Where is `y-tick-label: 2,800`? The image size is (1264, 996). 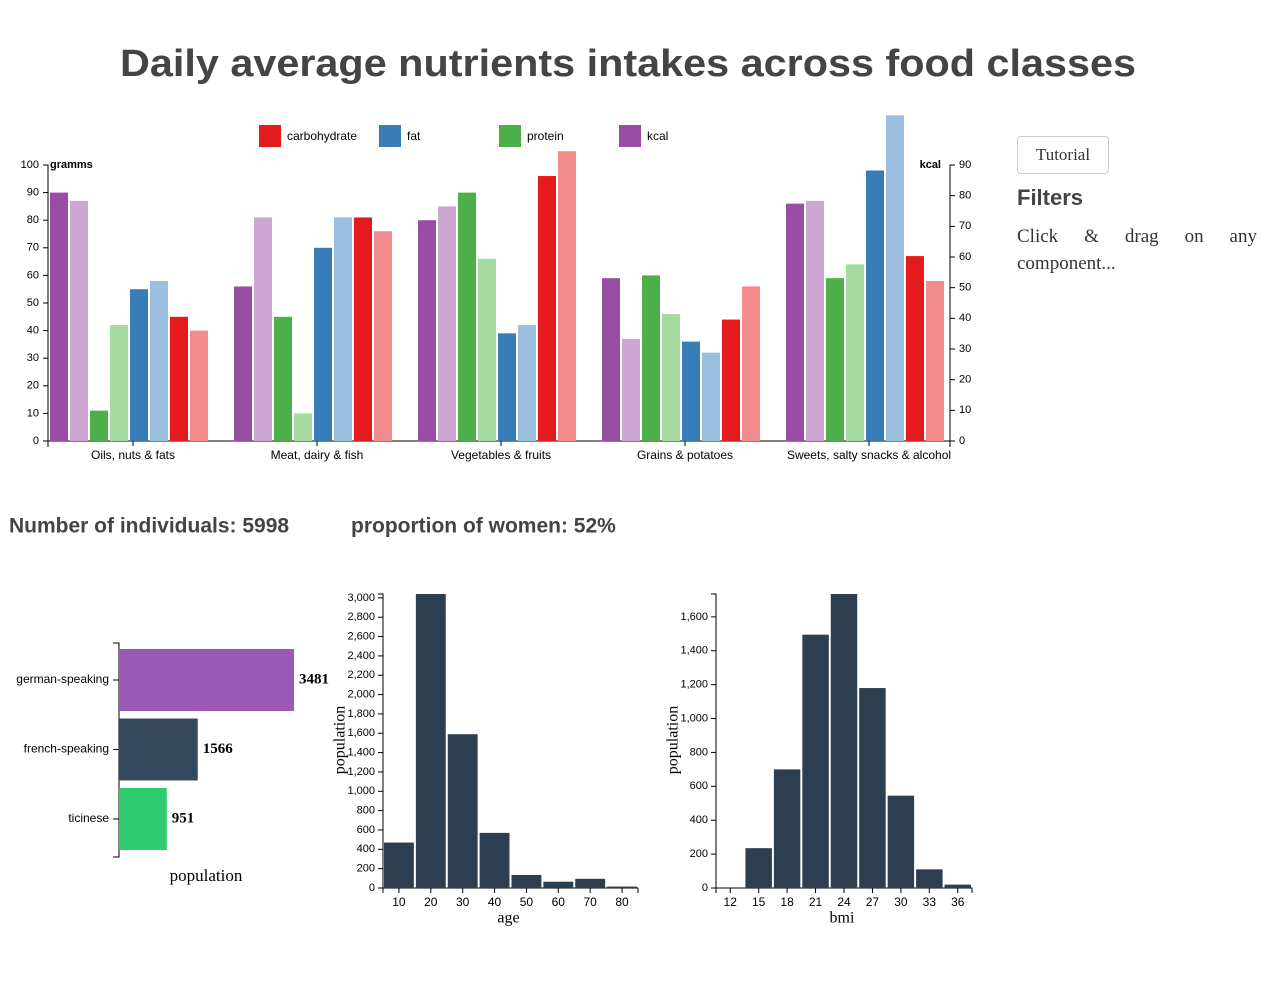
y-tick-label: 2,800 is located at coordinates (361, 617).